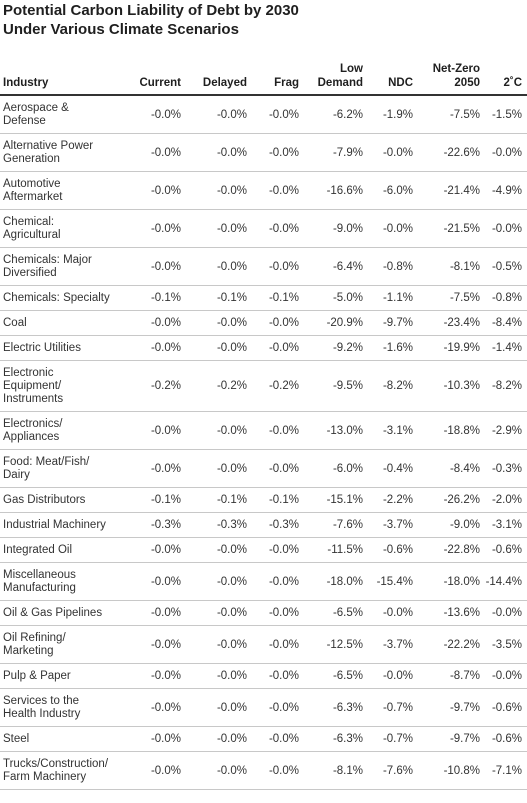 This screenshot has height=803, width=527. What do you see at coordinates (336, 266) in the screenshot?
I see `value-cell: -6.4%` at bounding box center [336, 266].